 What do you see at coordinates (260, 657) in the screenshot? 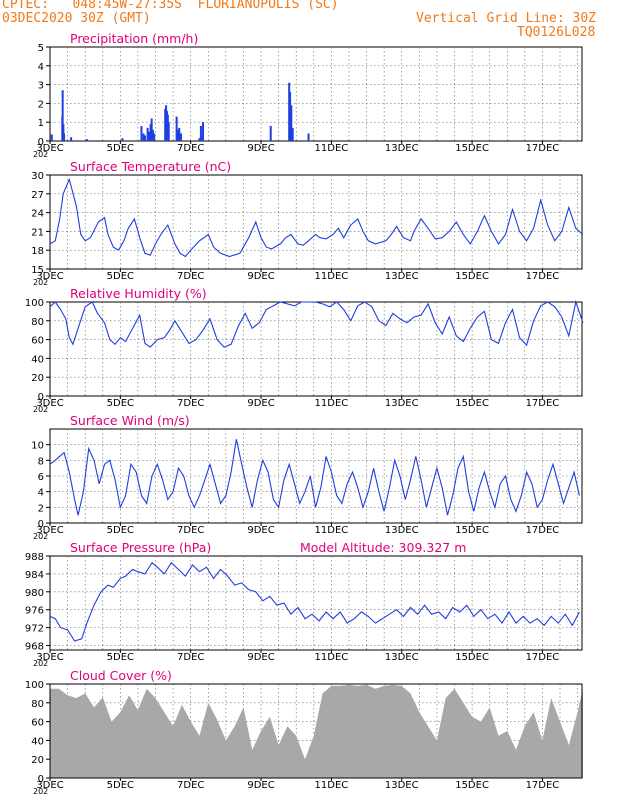
I see `pressure-xtick-label: 9DEC` at bounding box center [260, 657].